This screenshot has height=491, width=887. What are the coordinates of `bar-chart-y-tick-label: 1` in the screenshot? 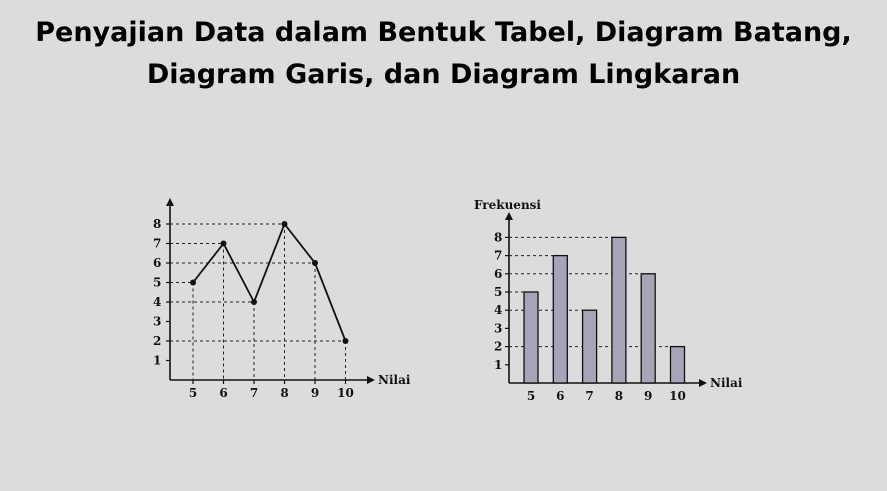 It's located at (498, 365).